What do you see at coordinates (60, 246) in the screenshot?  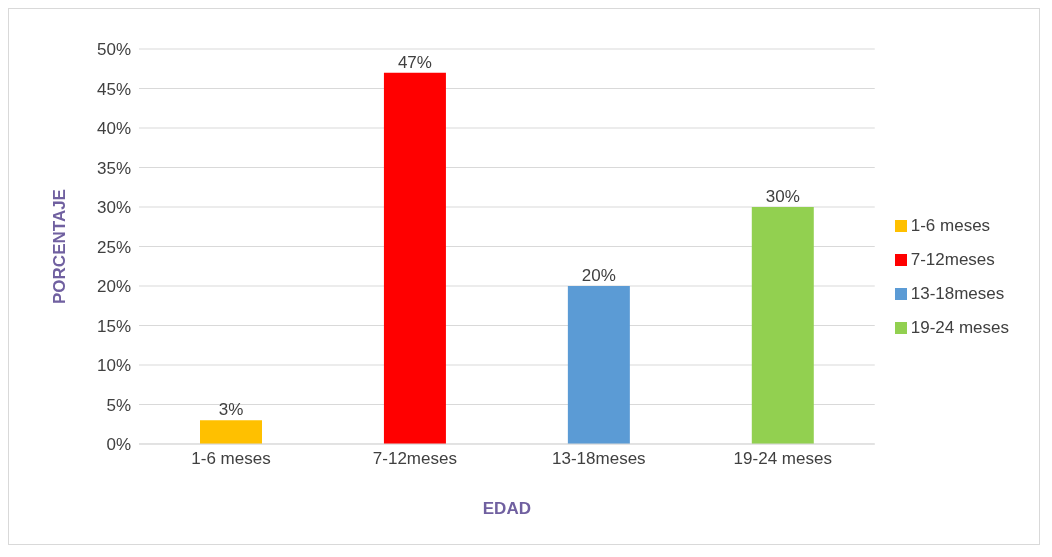 I see `y-axis-title: PORCENTAJE` at bounding box center [60, 246].